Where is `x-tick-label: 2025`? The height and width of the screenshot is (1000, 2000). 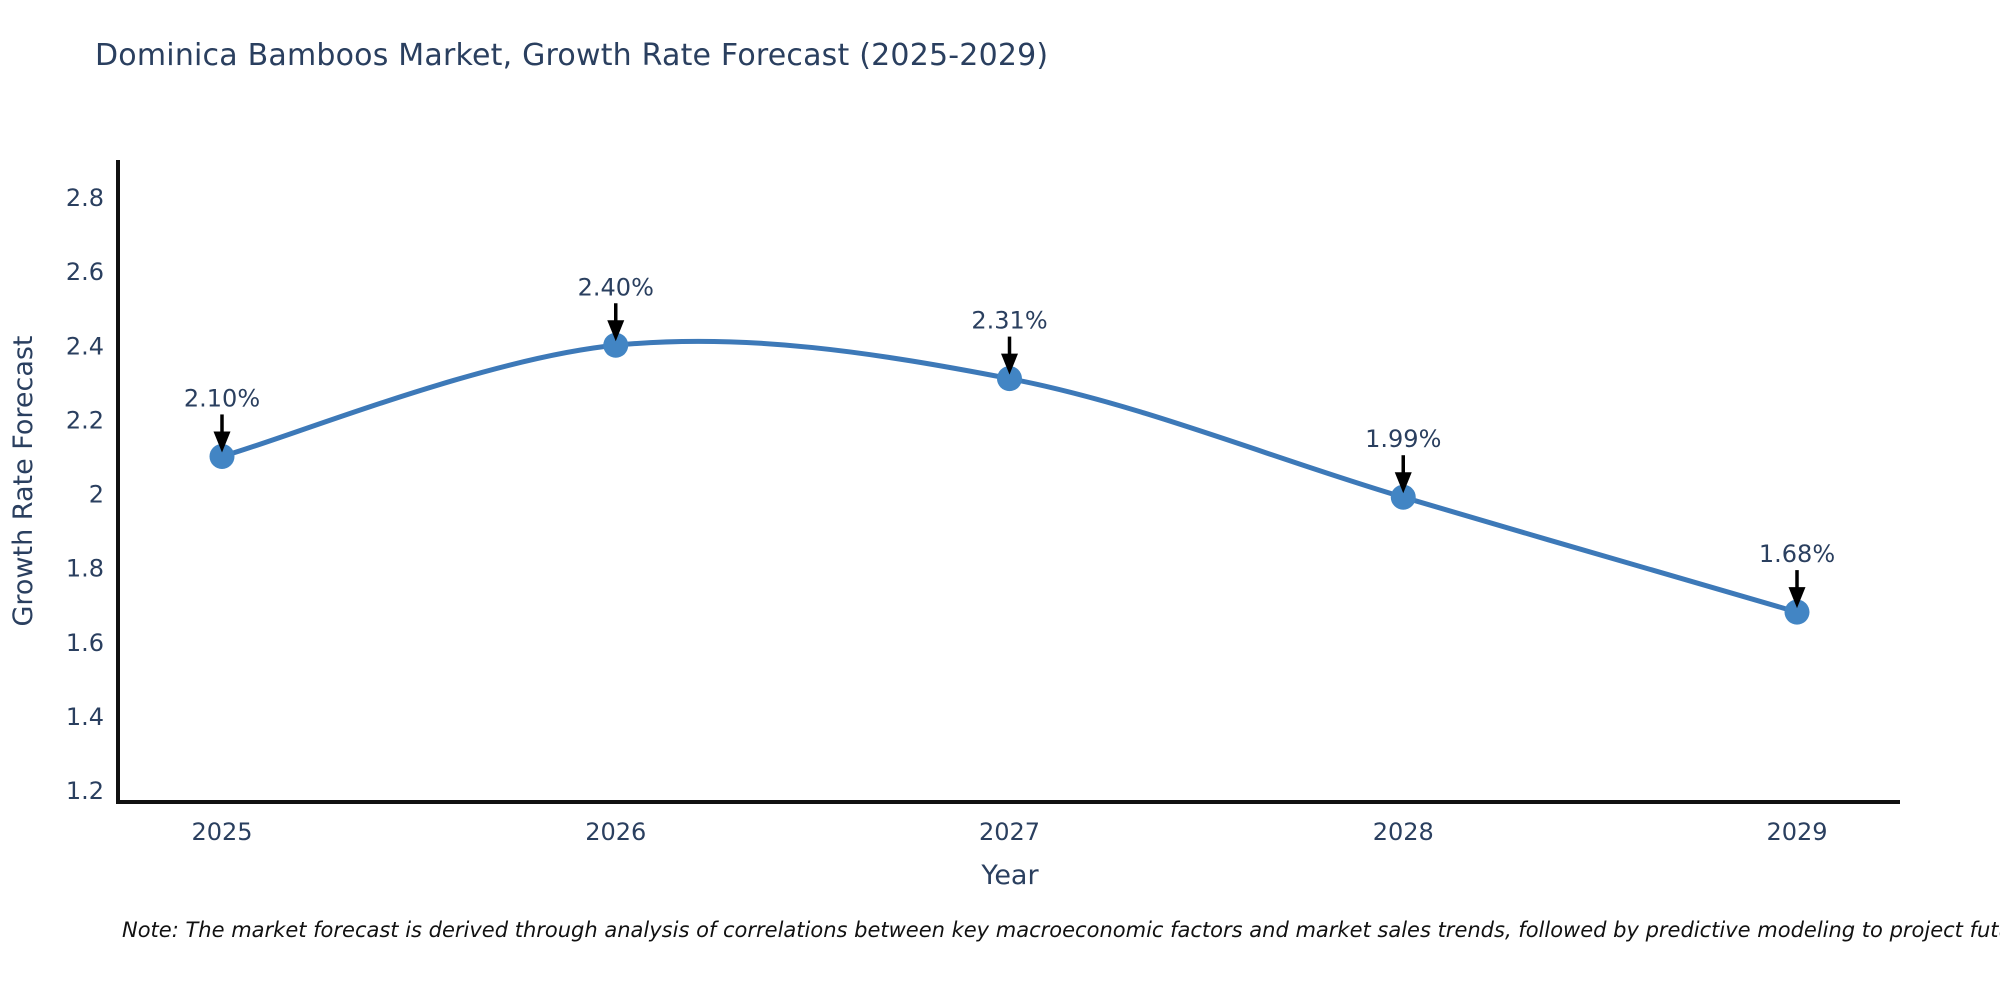
x-tick-label: 2025 is located at coordinates (221, 832).